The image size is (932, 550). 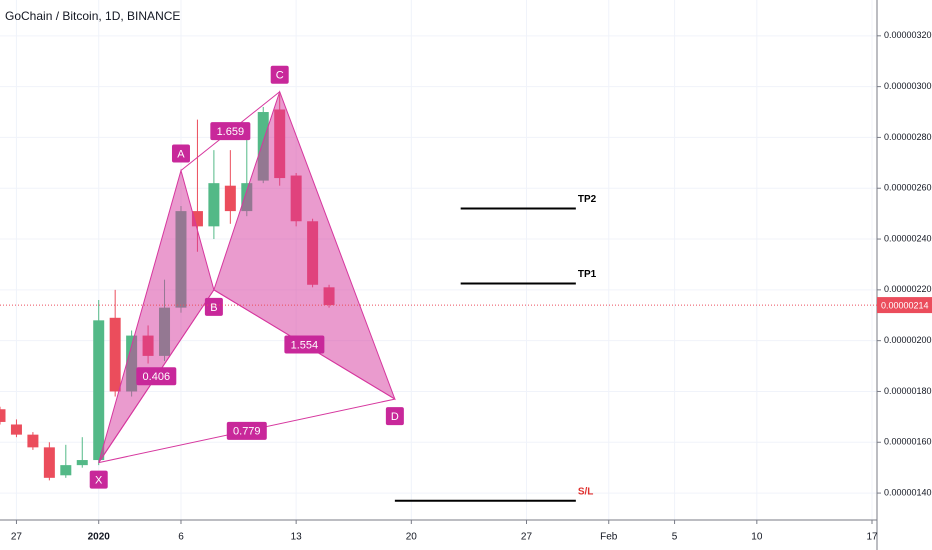 I want to click on pattern-ratio: 0.779, so click(x=247, y=432).